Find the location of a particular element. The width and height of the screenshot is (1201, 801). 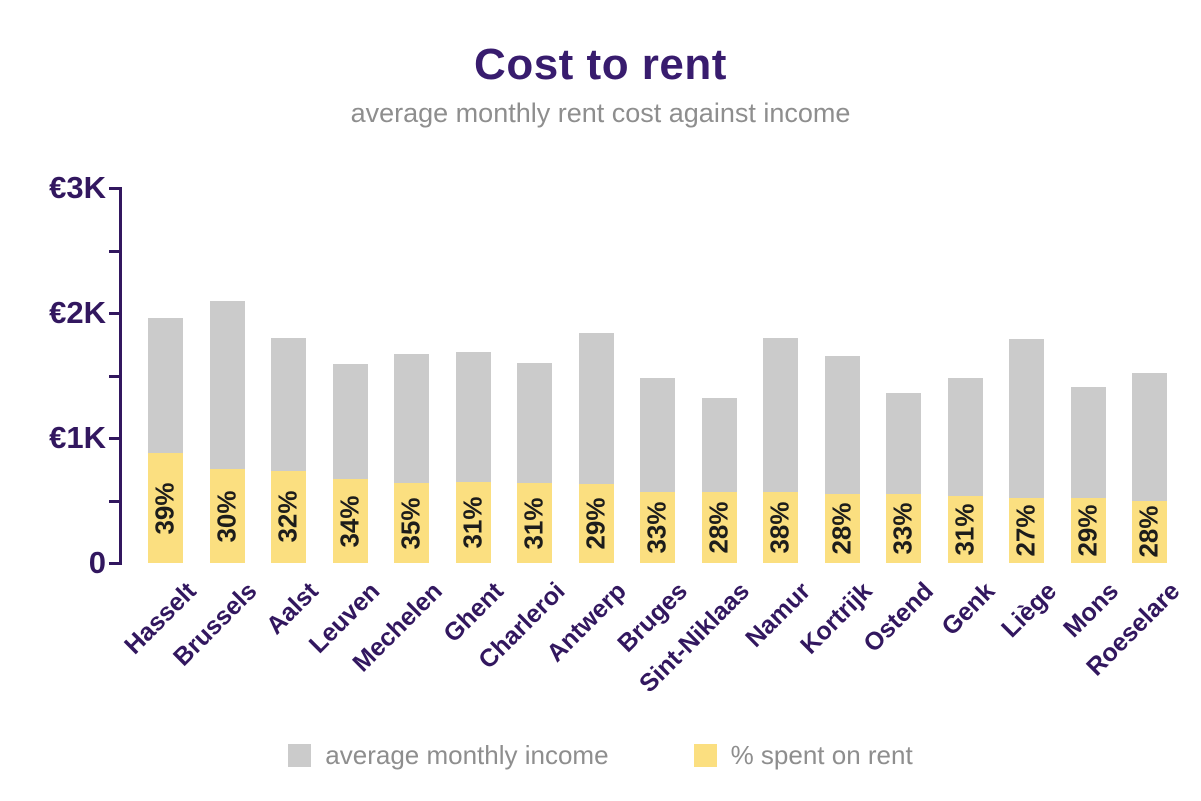

pct-label-text: 35% is located at coordinates (411, 523).